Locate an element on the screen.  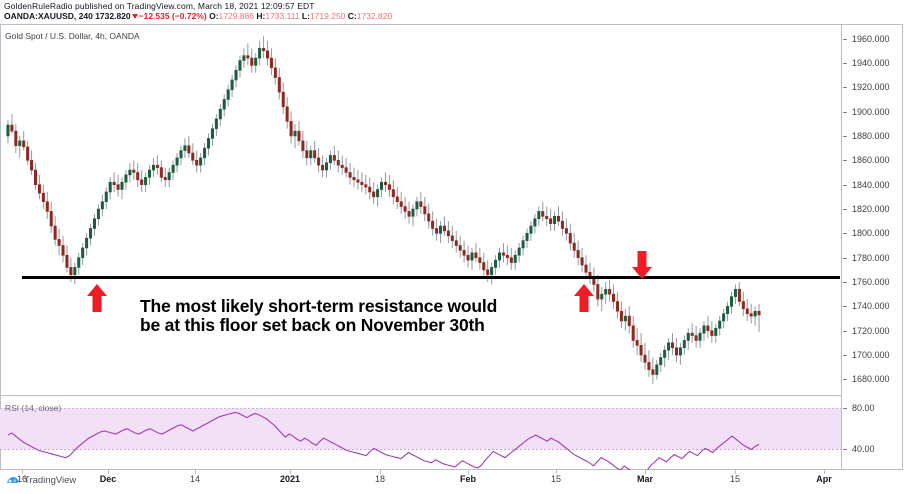
price-axis-label: 1700.000 is located at coordinates (871, 355).